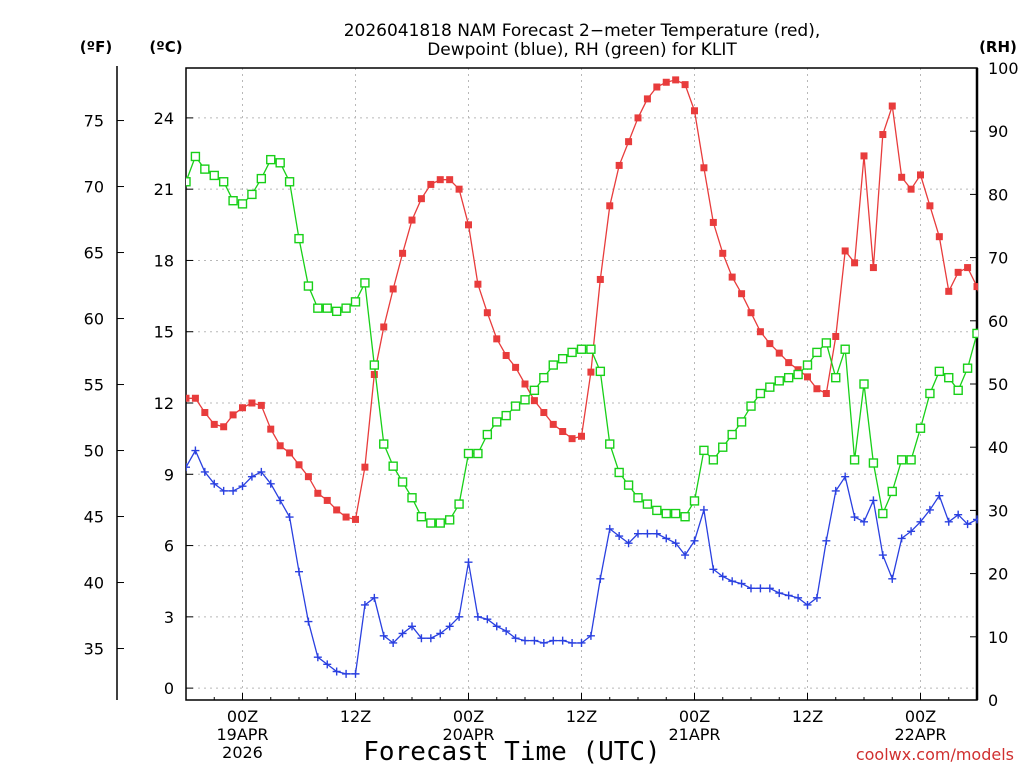 This screenshot has height=773, width=1024. I want to click on rh-tick-label: 40, so click(998, 447).